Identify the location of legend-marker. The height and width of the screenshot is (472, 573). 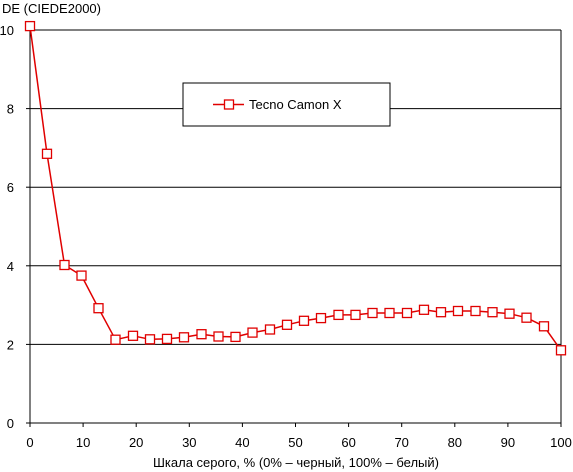
(229, 104).